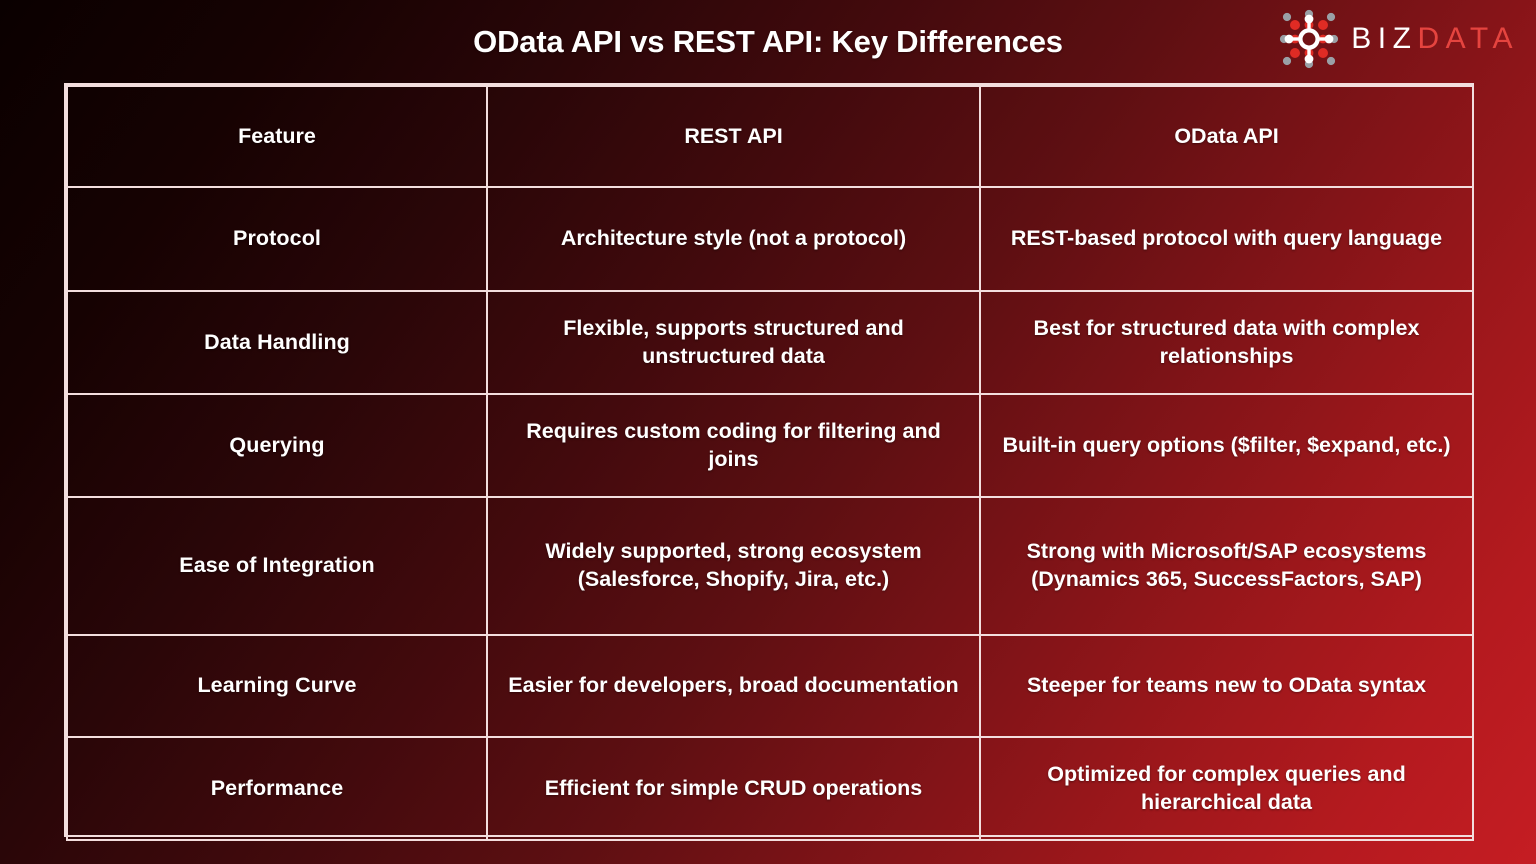  I want to click on column-header-odata-api: OData API, so click(1226, 136).